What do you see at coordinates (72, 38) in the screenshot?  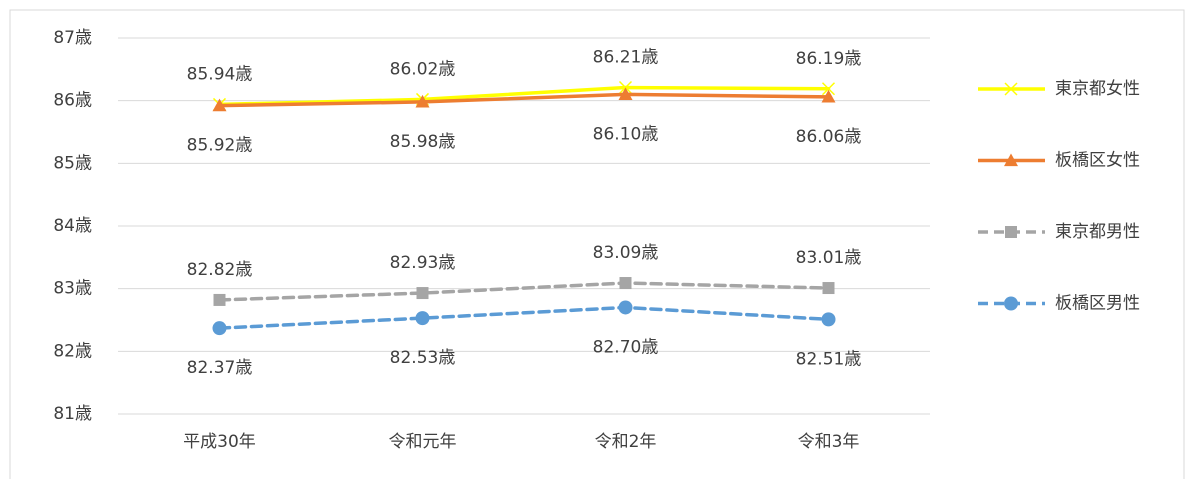 I see `y-tick-label: 87歳` at bounding box center [72, 38].